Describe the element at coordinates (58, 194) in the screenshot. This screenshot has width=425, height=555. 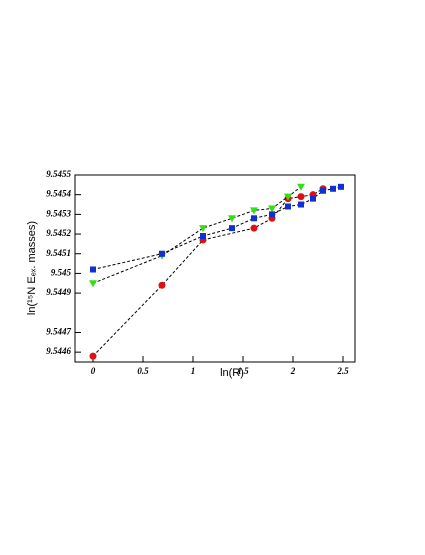
I see `y-tick-label: 9.5454` at that location.